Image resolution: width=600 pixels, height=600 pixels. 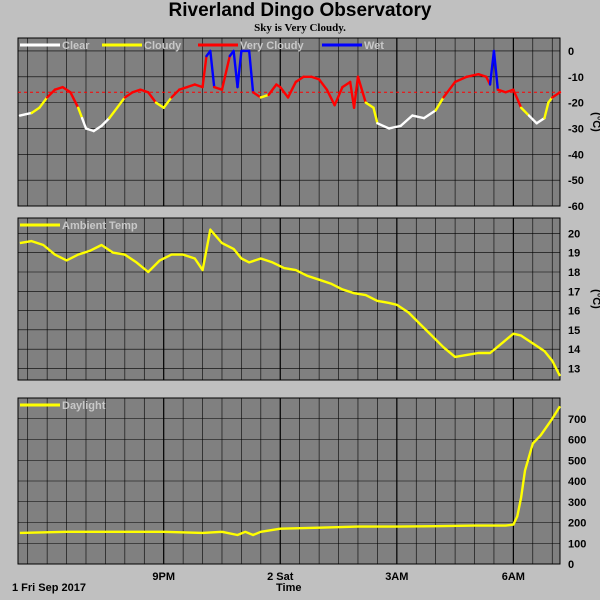 What do you see at coordinates (577, 544) in the screenshot?
I see `y-tick-label: 100` at bounding box center [577, 544].